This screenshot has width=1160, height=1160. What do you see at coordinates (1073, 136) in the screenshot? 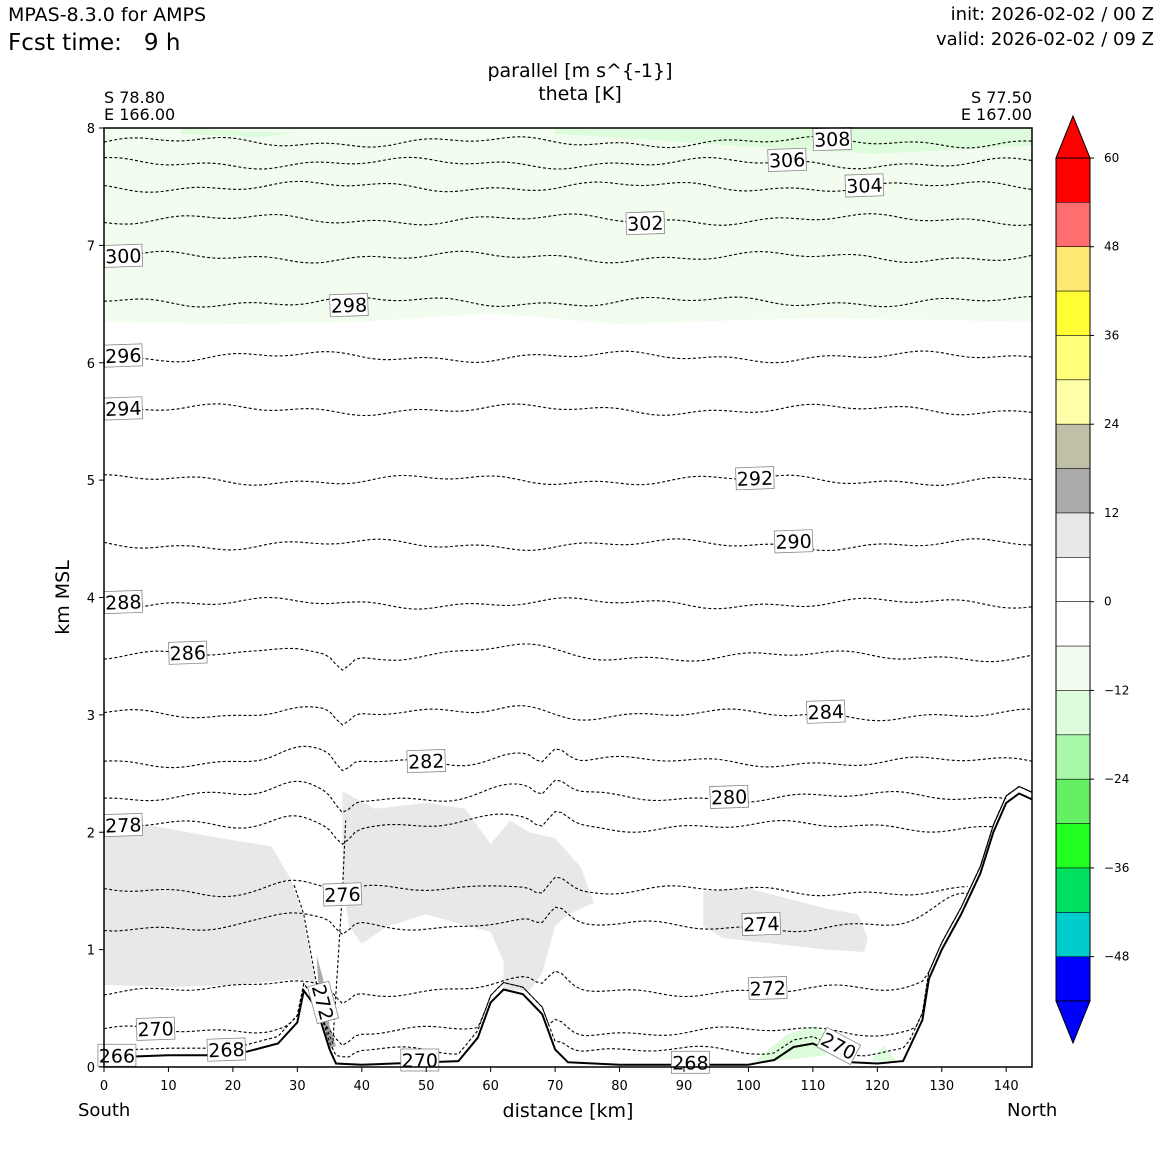
I see `colorbar-over-arrow` at bounding box center [1073, 136].